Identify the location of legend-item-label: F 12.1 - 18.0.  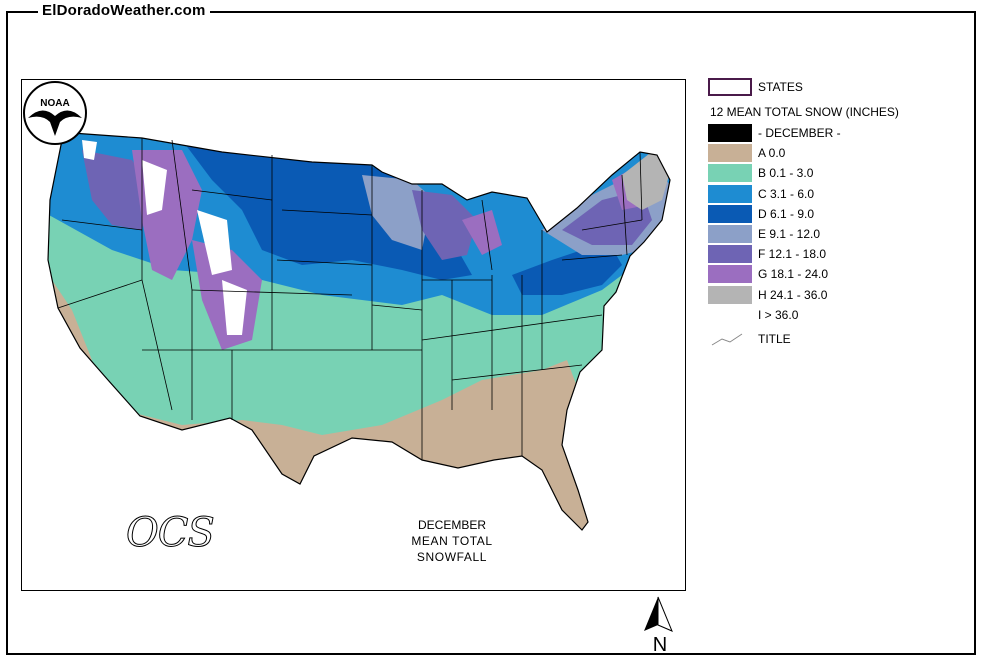
(792, 254).